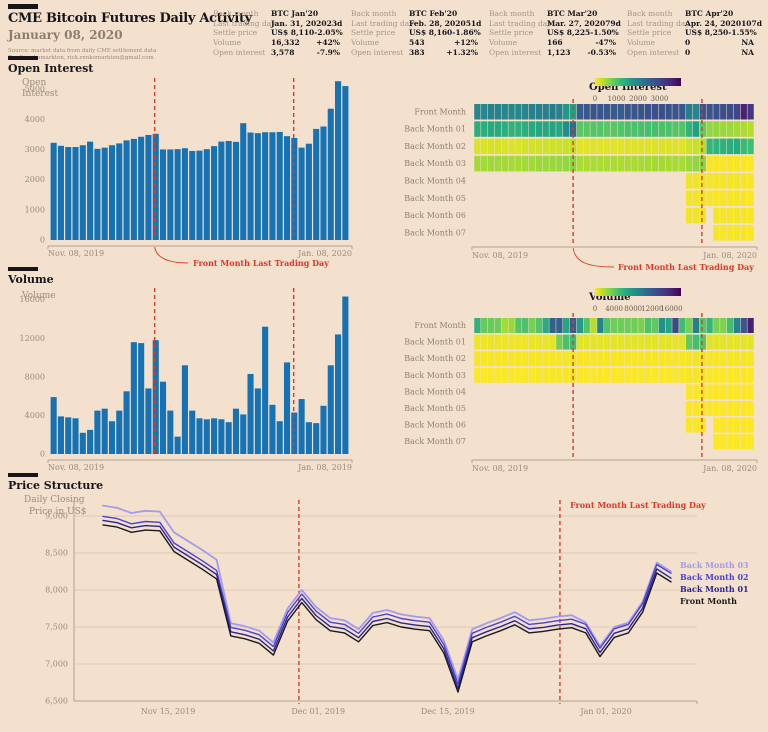  Describe the element at coordinates (417, 52) in the screenshot. I see `stat-value: 383` at that location.